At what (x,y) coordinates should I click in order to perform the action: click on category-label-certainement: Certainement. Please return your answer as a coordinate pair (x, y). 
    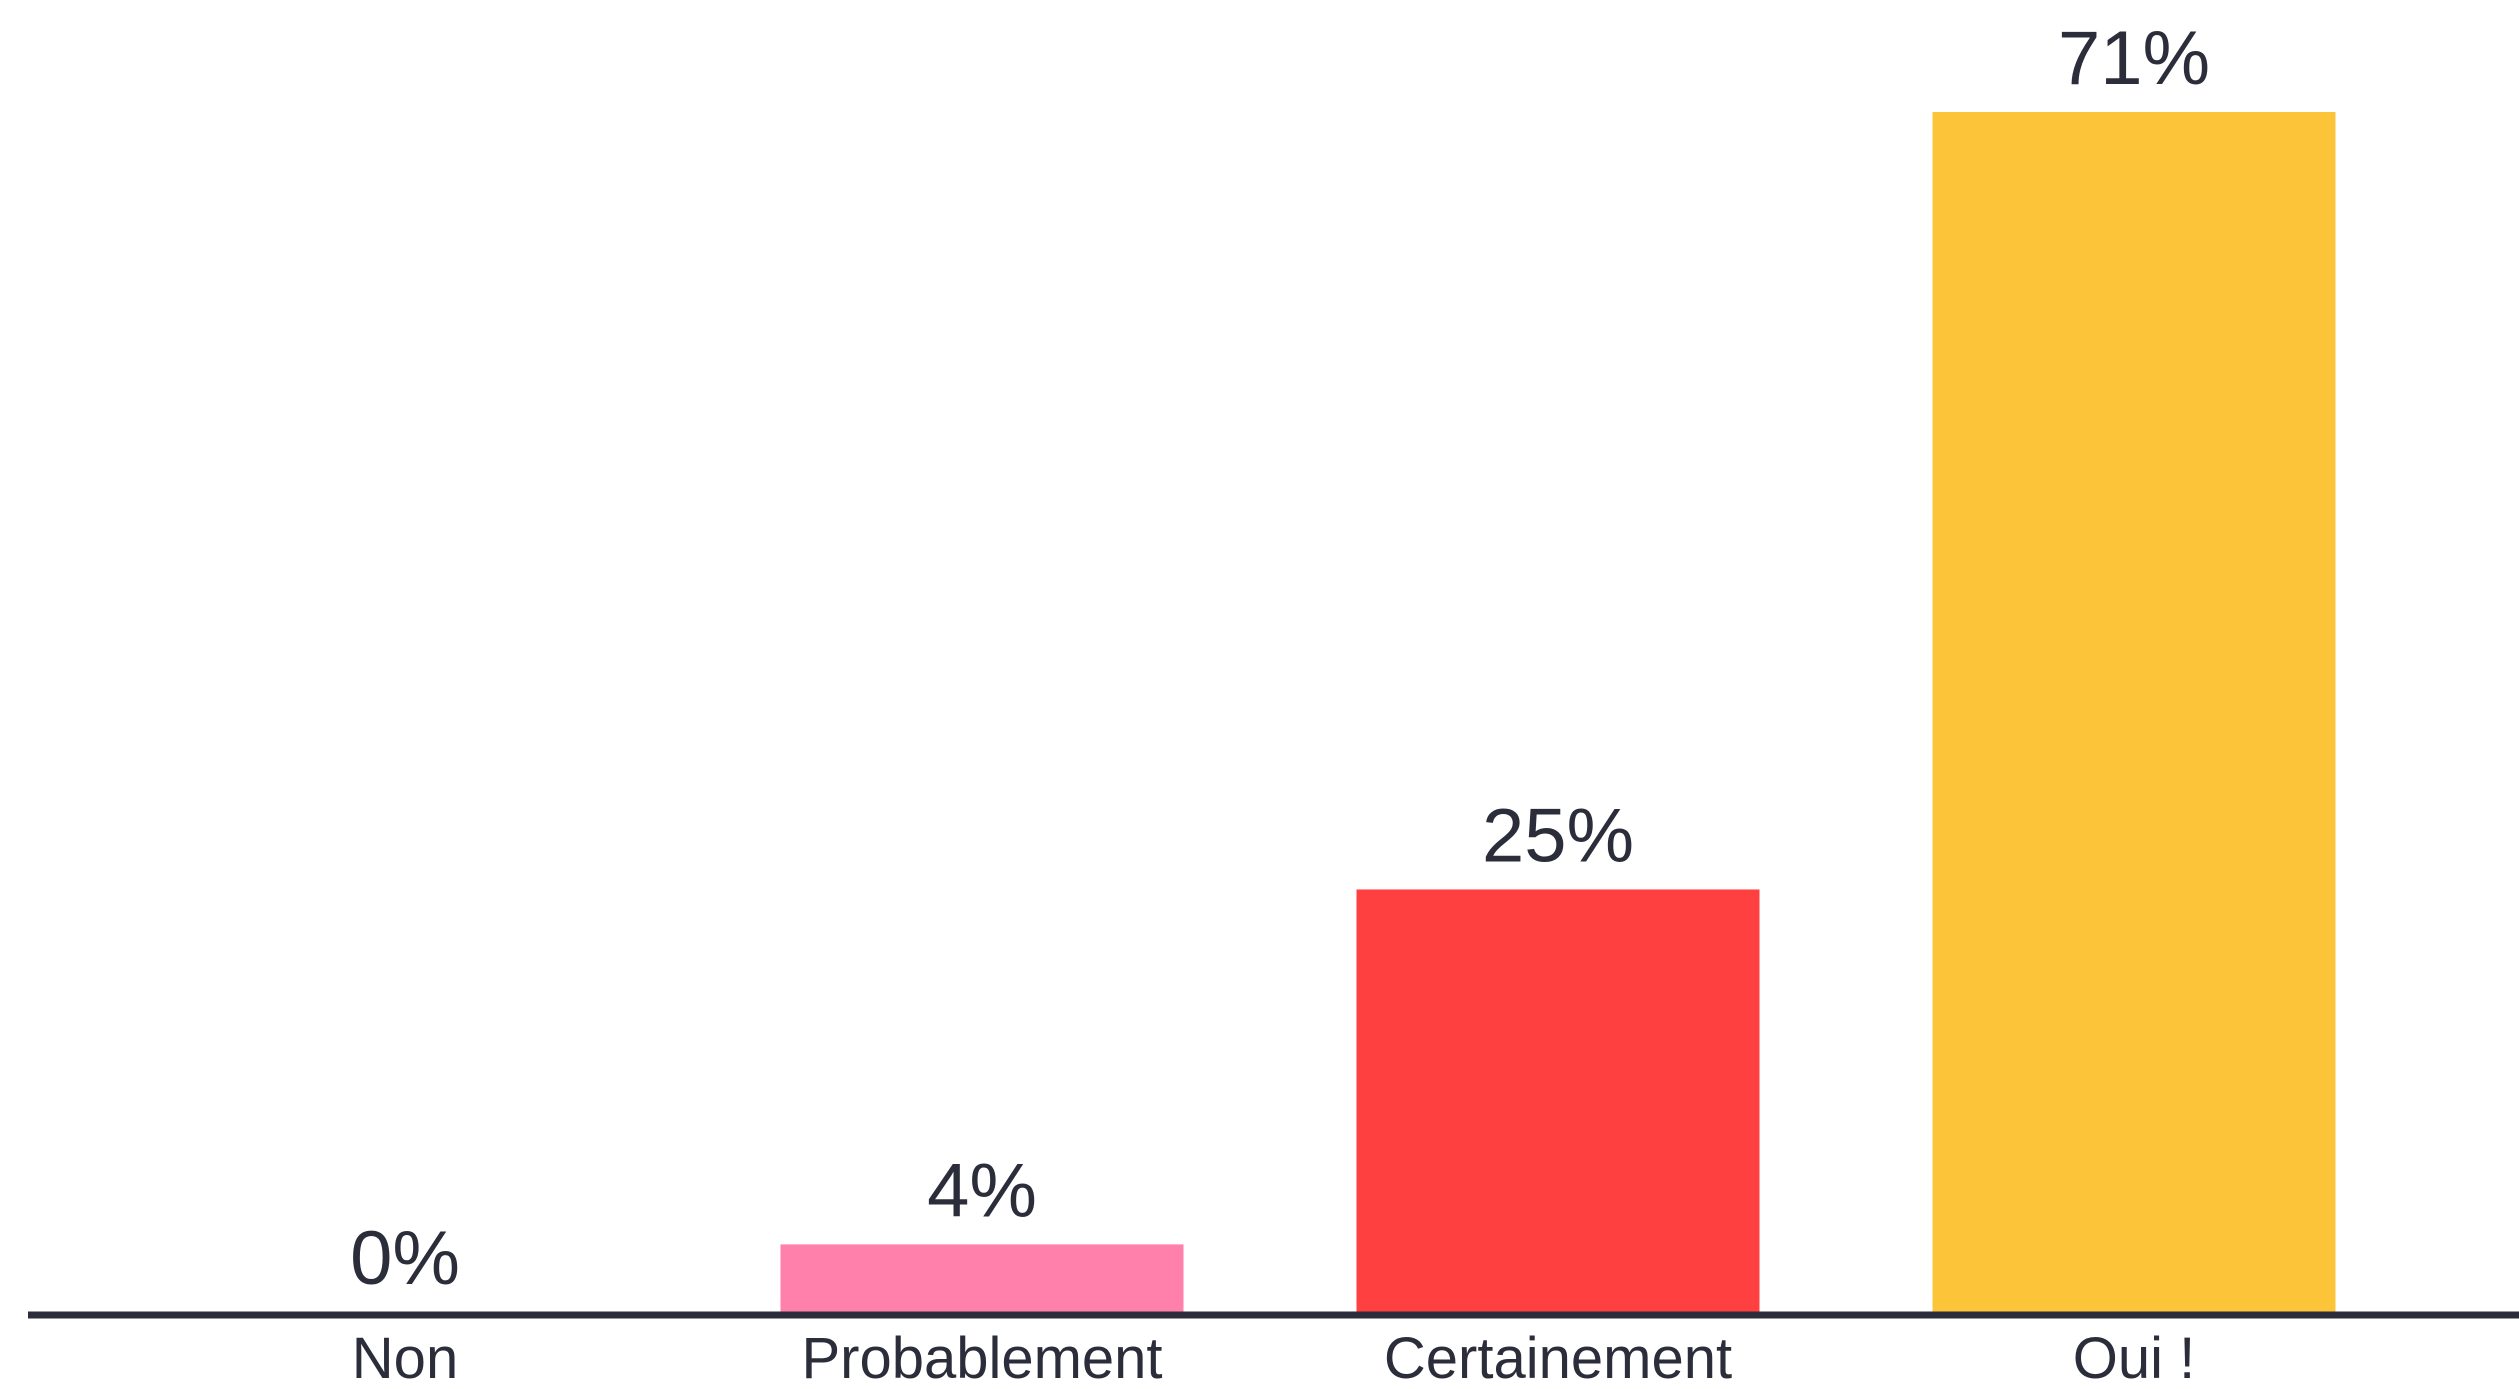
    Looking at the image, I should click on (1558, 1357).